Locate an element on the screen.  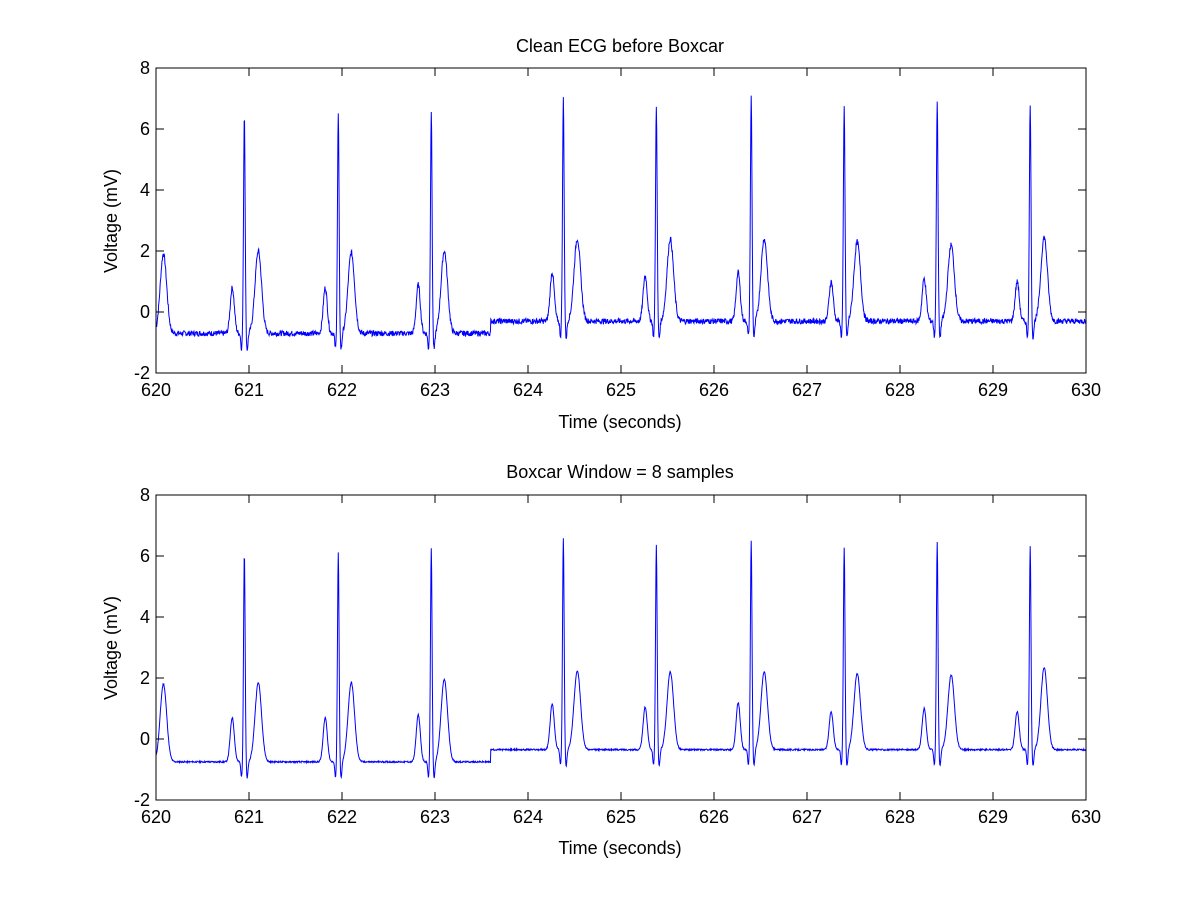
bottom-x-axis-label: Time (seconds) is located at coordinates (619, 848).